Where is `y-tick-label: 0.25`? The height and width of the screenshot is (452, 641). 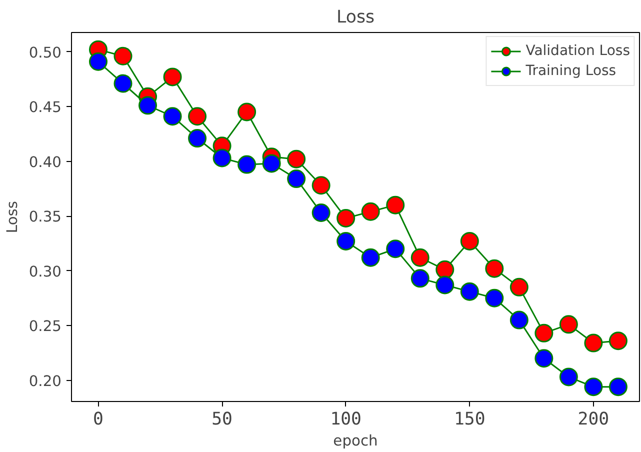 y-tick-label: 0.25 is located at coordinates (45, 327).